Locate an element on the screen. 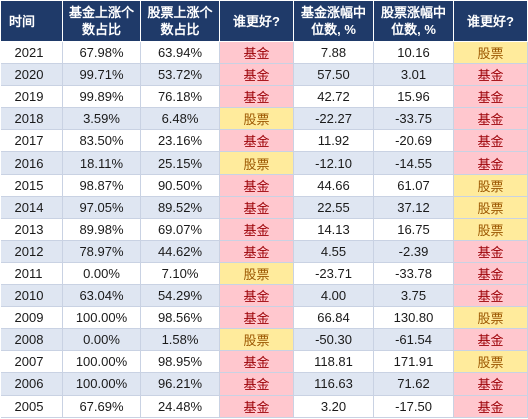 The image size is (528, 419). table-cell-fund-median: 4.55 is located at coordinates (333, 251).